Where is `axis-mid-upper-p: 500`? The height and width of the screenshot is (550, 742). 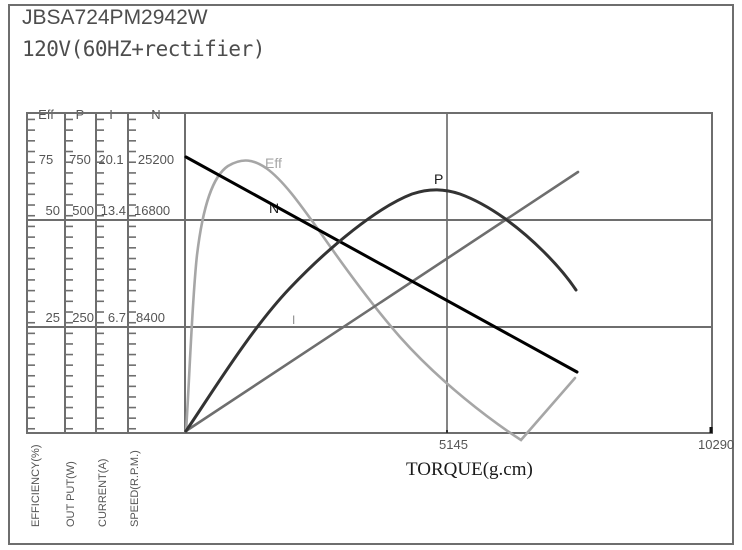 axis-mid-upper-p: 500 is located at coordinates (83, 210).